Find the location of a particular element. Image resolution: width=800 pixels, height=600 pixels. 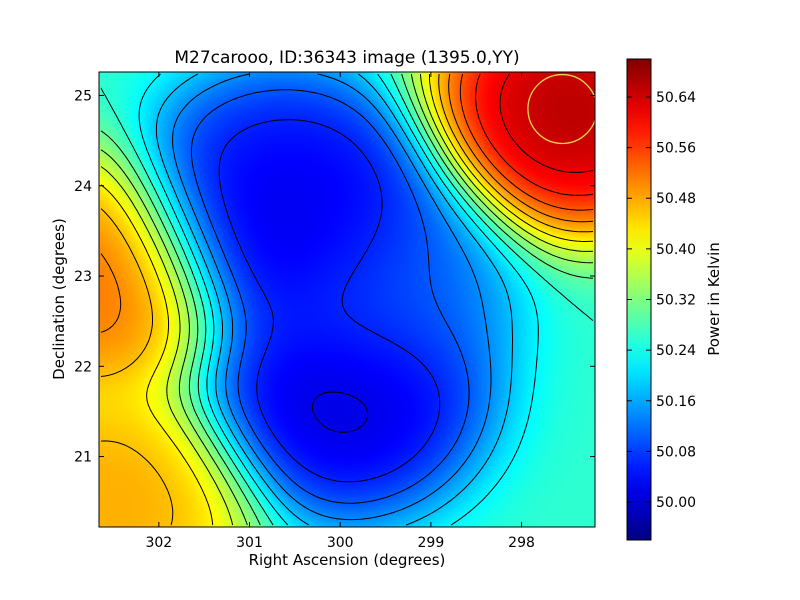

colorbar-tick-label: 50.56 is located at coordinates (676, 149).